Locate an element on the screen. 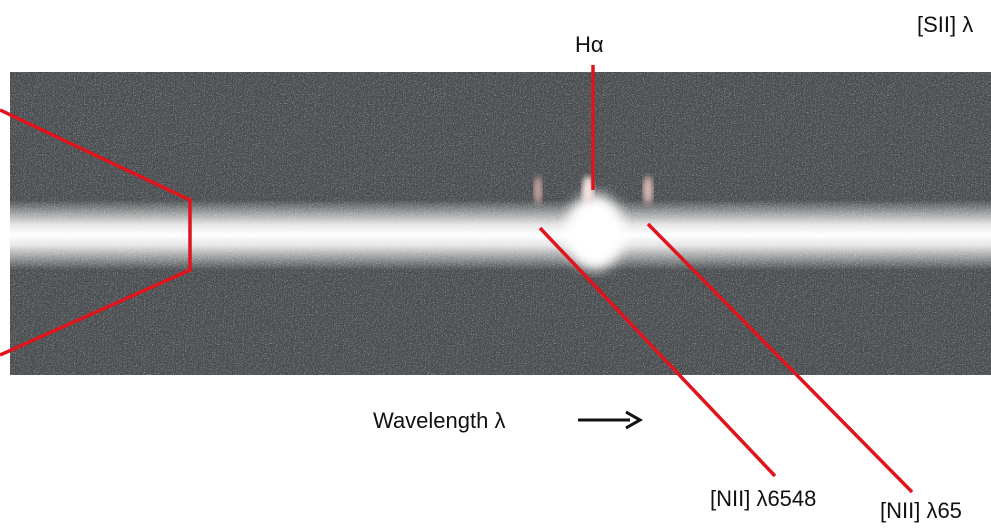 The height and width of the screenshot is (532, 991). halpha-label: Hα is located at coordinates (589, 44).